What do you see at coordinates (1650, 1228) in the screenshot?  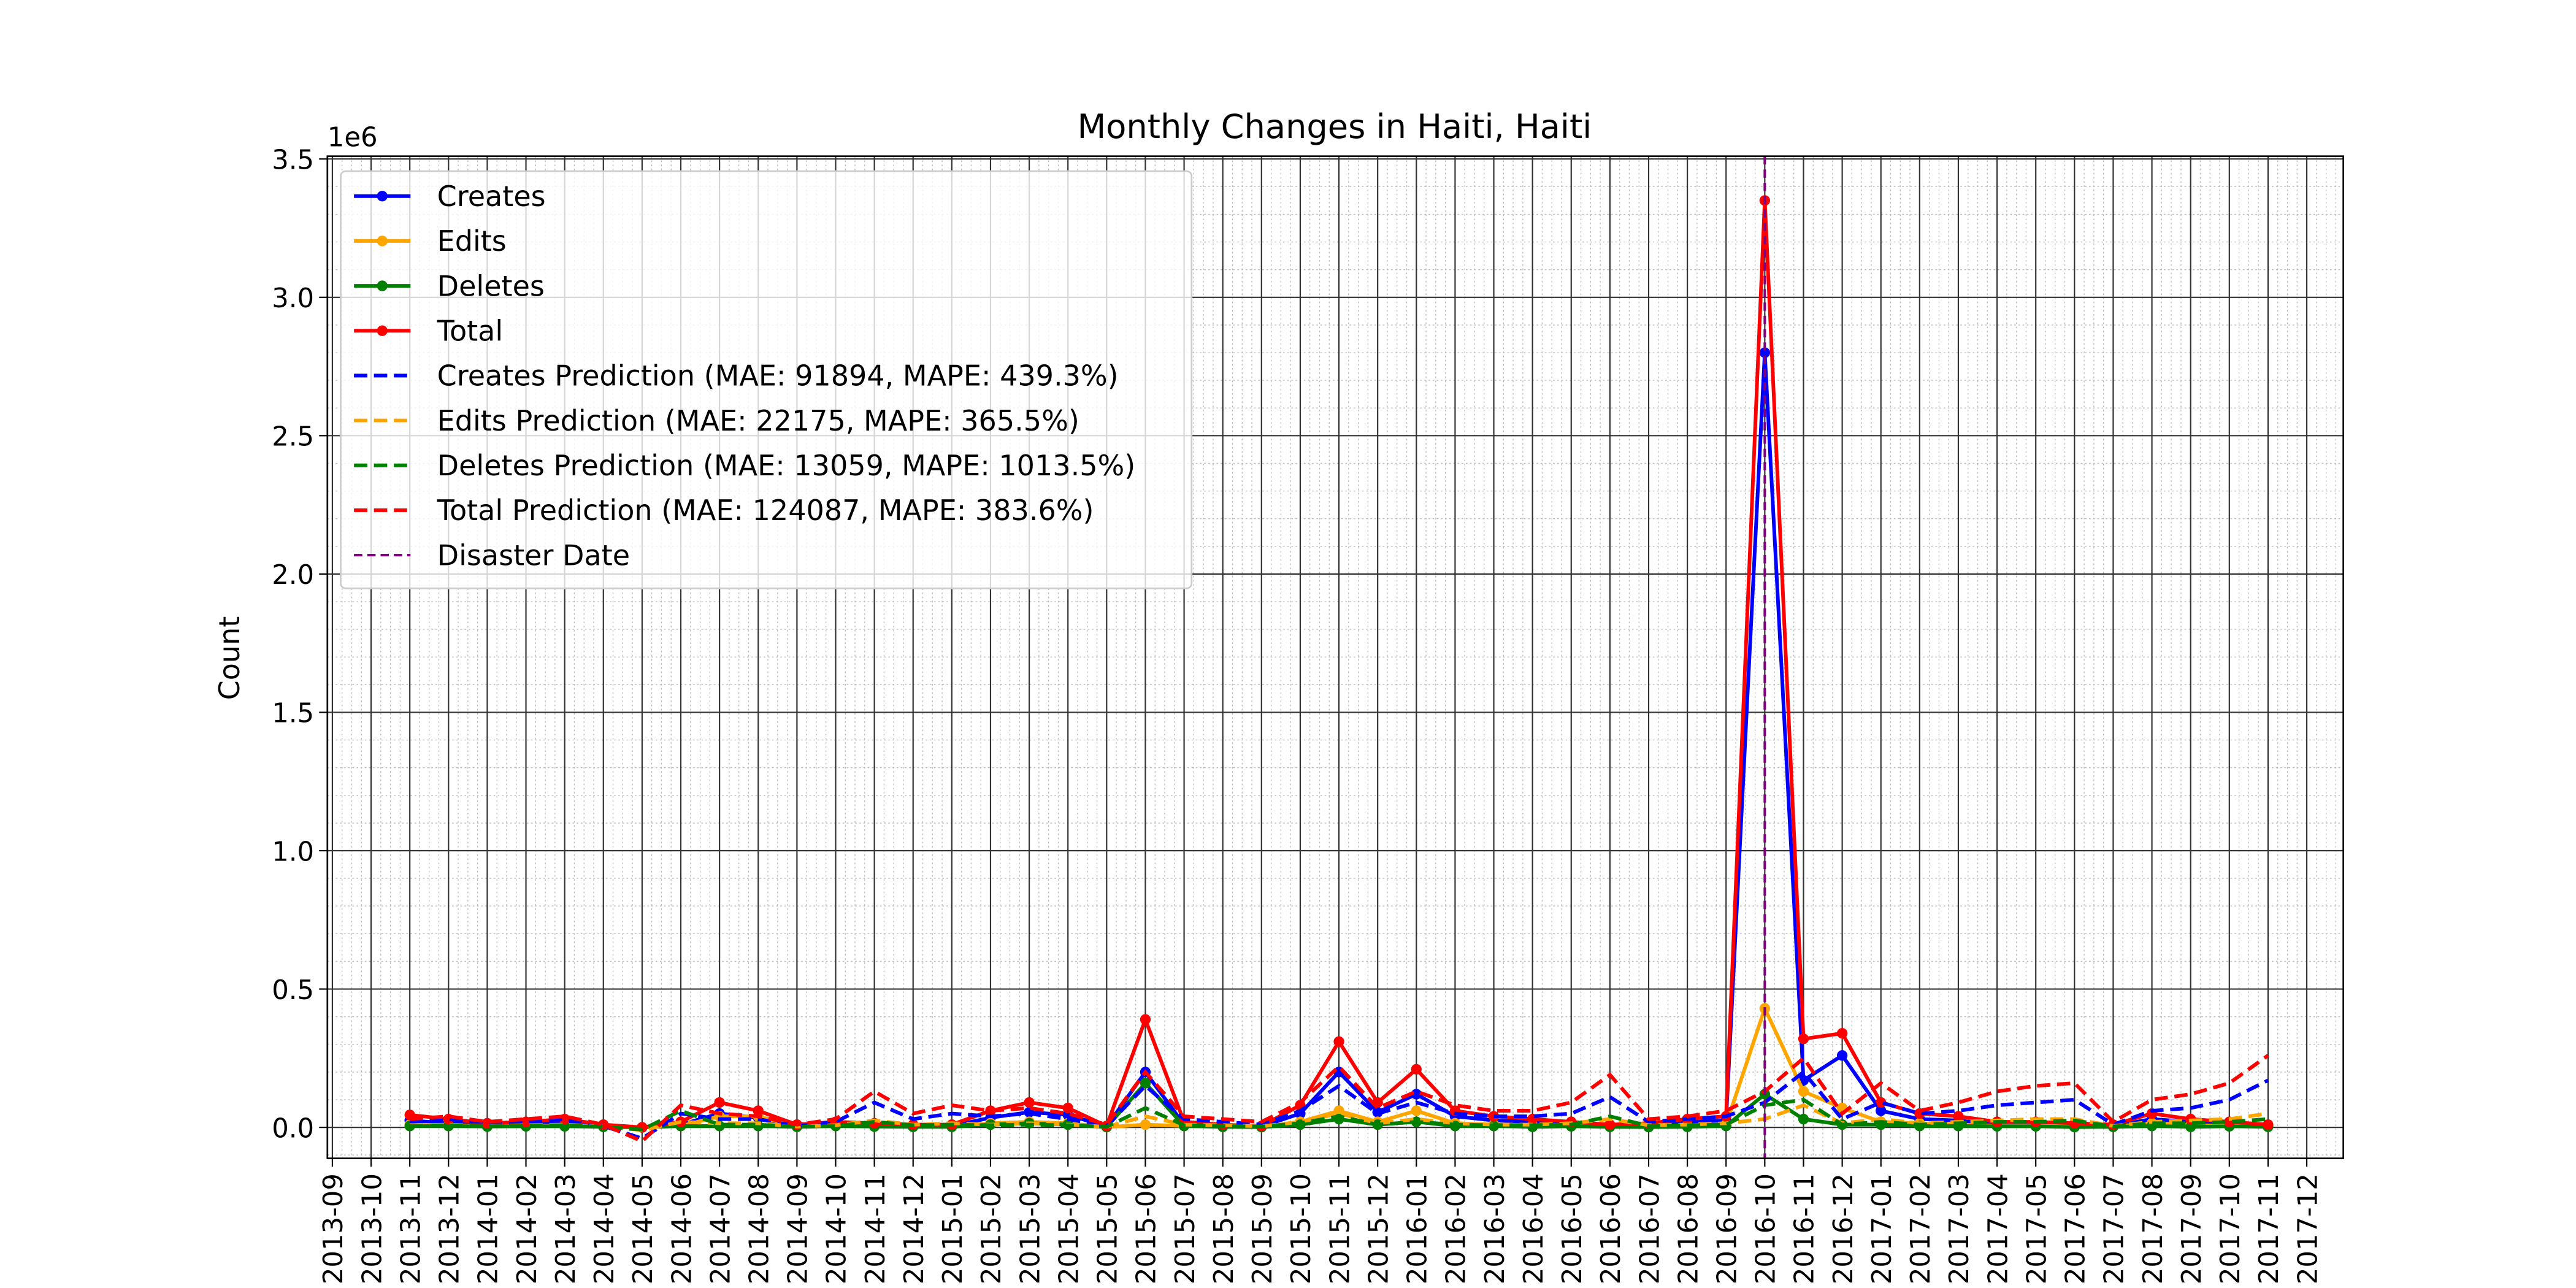 I see `x-tick-label: 2016-07` at bounding box center [1650, 1228].